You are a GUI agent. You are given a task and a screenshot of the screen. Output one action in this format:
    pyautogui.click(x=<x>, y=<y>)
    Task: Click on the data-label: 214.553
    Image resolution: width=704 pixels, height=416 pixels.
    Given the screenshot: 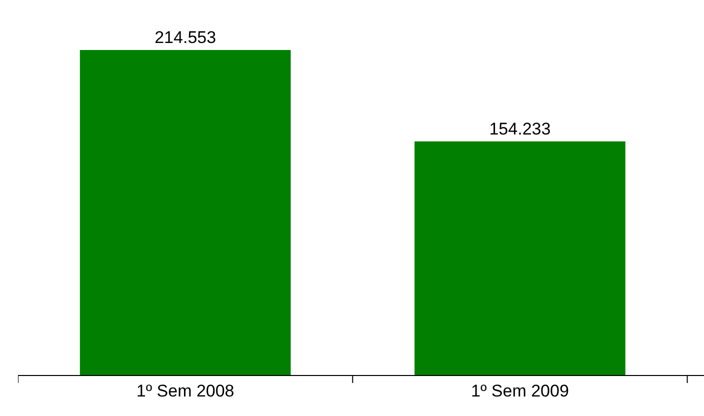 What is the action you would take?
    pyautogui.click(x=185, y=37)
    